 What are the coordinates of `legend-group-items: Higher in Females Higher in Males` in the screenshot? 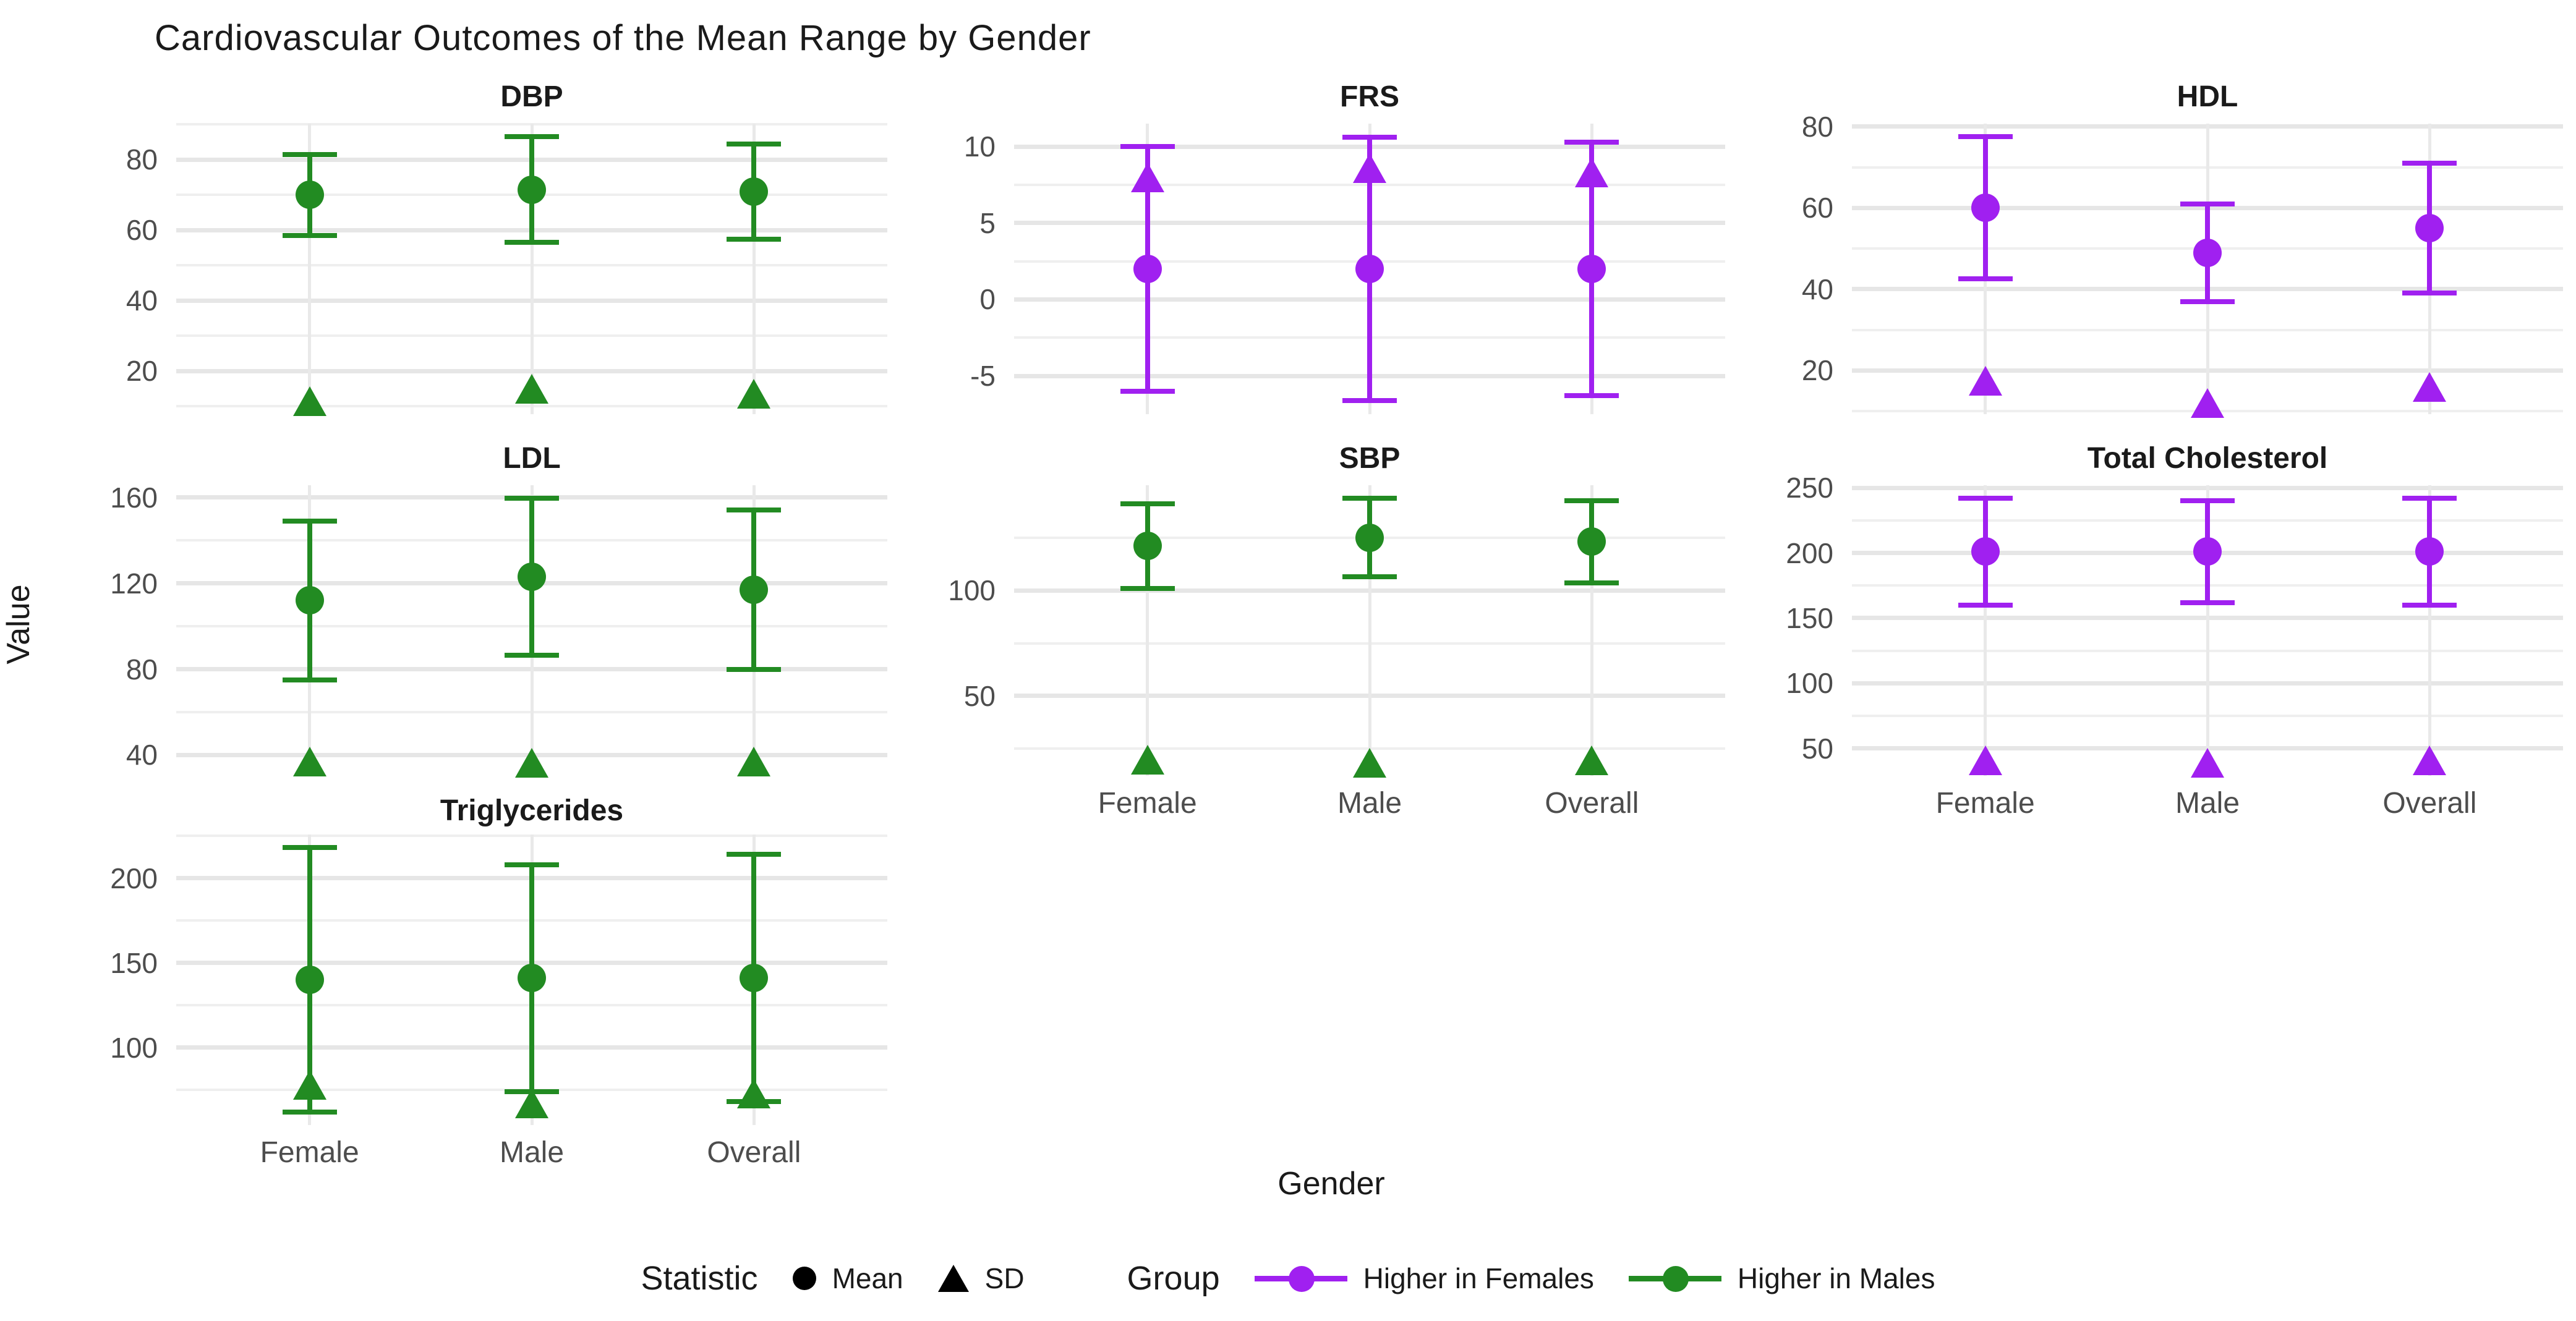 It's located at (1594, 1278).